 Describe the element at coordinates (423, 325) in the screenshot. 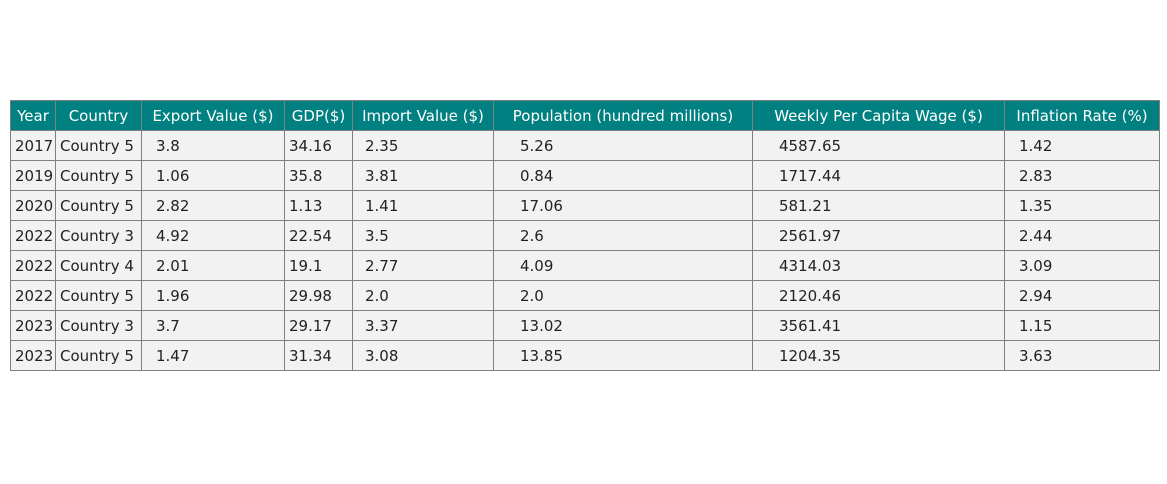

I see `table-cell: 3.37` at that location.